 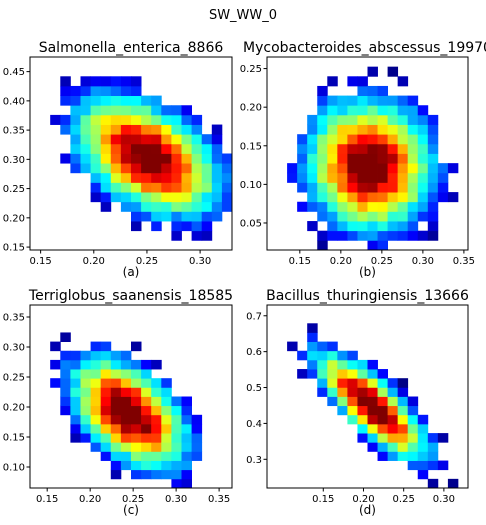 I want to click on x-tick-label: 0.30, so click(x=423, y=261).